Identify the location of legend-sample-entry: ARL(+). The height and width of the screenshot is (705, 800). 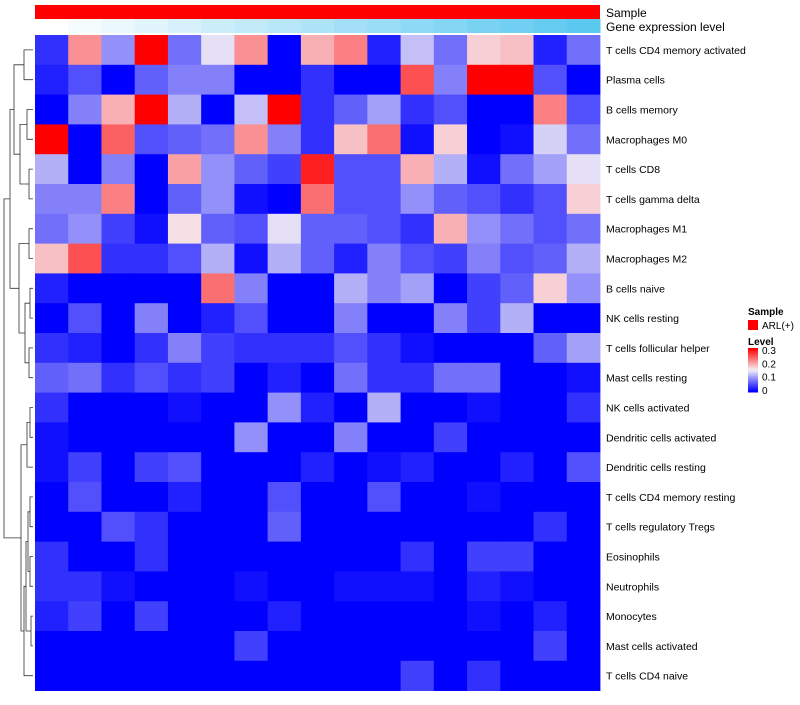
(778, 326).